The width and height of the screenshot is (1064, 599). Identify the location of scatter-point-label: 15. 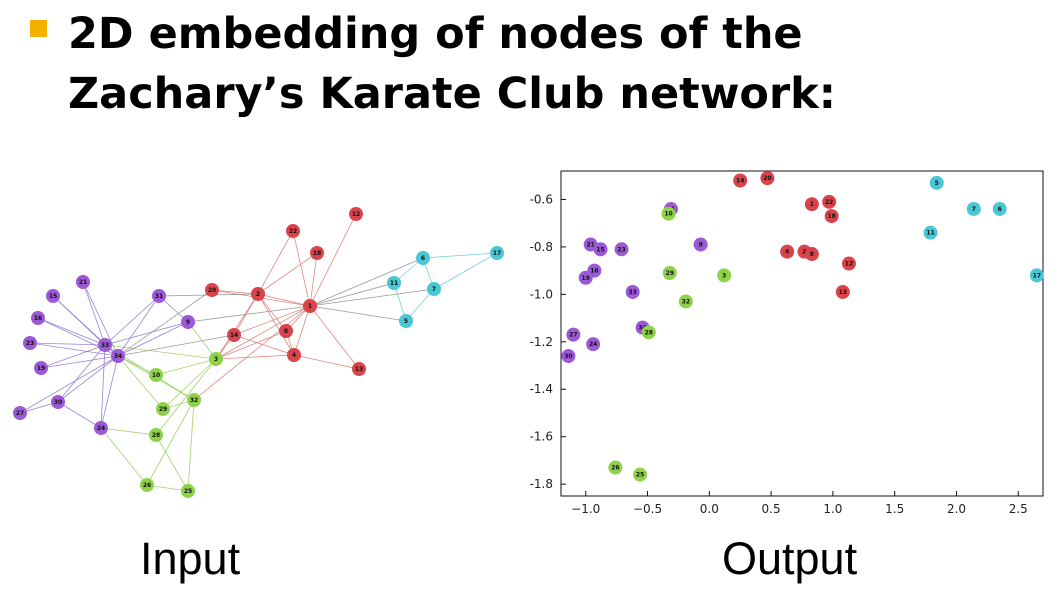
(600, 249).